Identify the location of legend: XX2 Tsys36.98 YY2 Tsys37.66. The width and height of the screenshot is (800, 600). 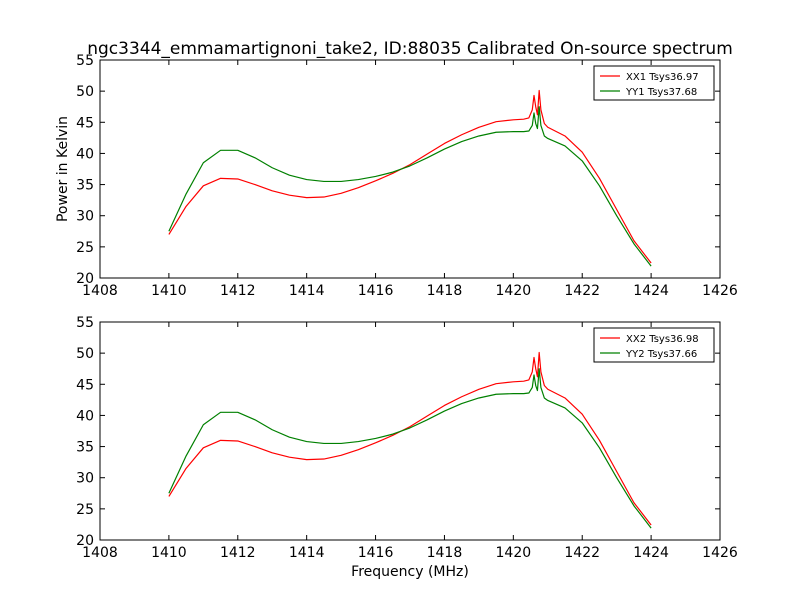
(654, 345).